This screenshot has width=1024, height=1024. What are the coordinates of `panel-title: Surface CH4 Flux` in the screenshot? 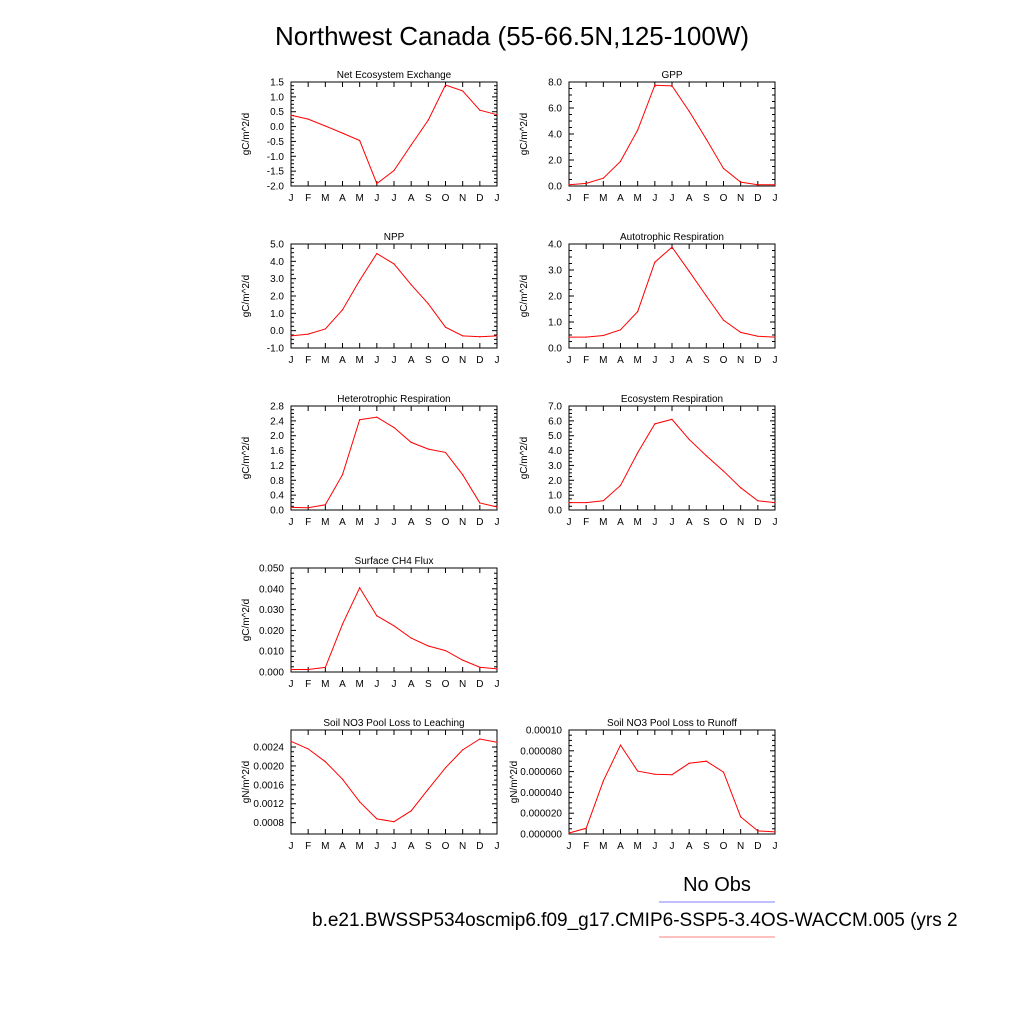 It's located at (394, 561).